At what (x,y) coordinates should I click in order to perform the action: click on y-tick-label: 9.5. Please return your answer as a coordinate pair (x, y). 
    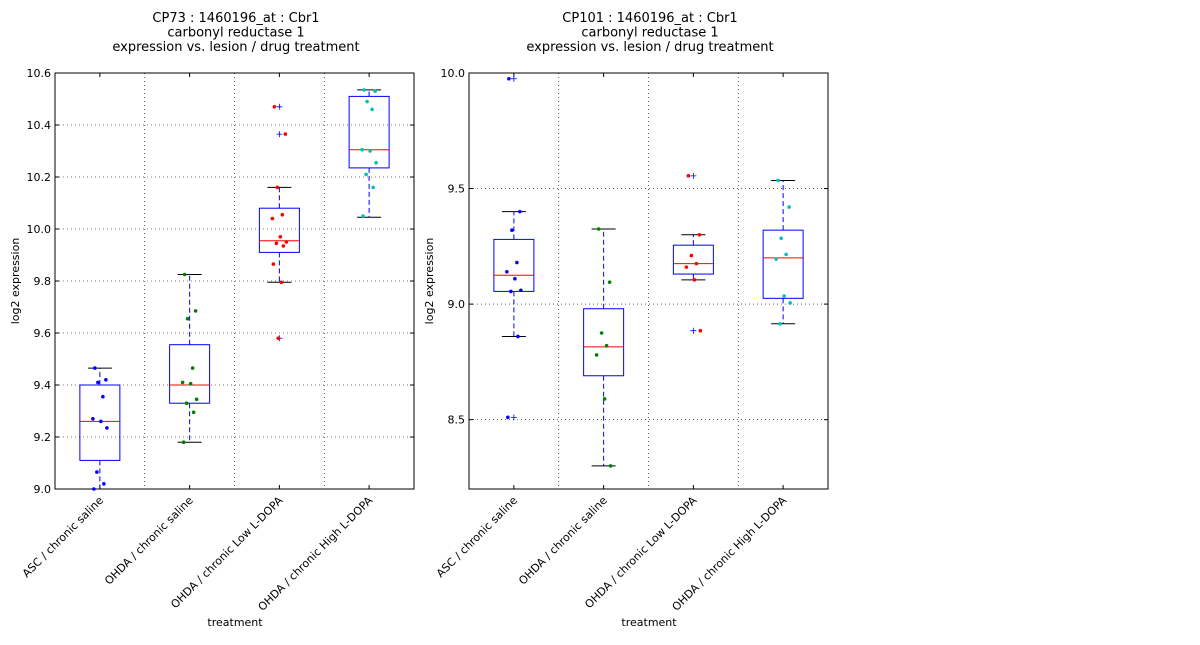
    Looking at the image, I should click on (457, 189).